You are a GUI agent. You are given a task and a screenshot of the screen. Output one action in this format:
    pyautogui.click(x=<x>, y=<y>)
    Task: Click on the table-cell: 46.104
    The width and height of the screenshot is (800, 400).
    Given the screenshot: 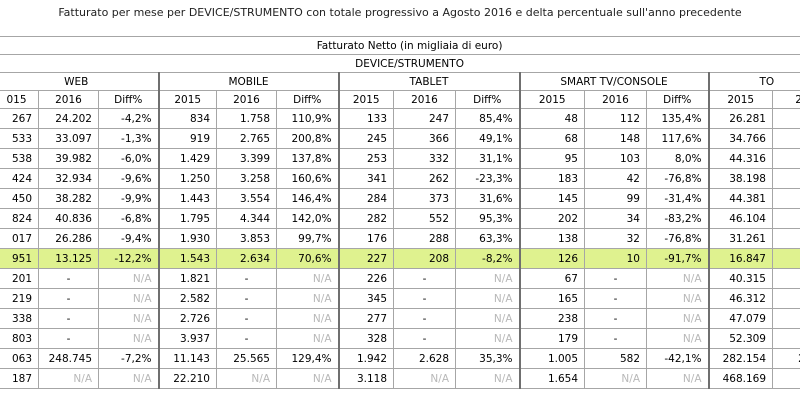 What is the action you would take?
    pyautogui.click(x=740, y=218)
    